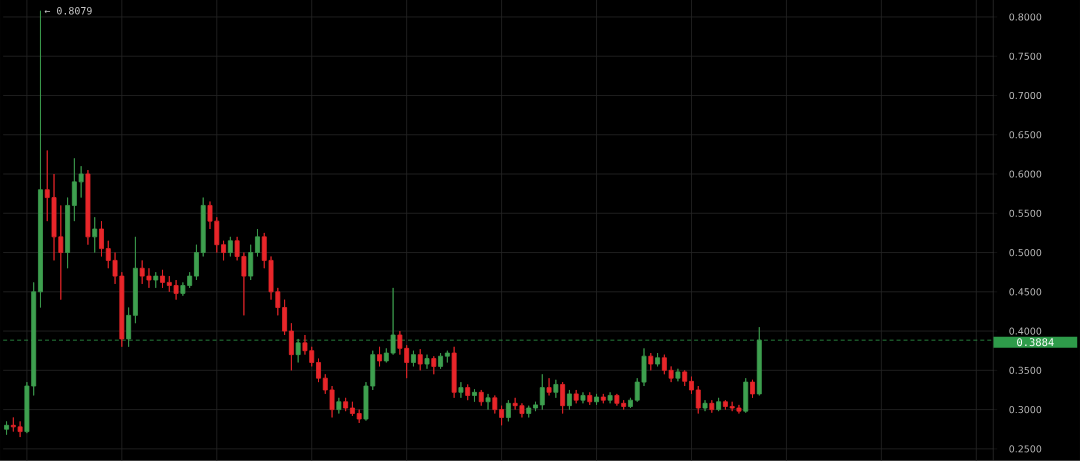  What do you see at coordinates (1025, 253) in the screenshot?
I see `y-tick-label: 0.5000` at bounding box center [1025, 253].